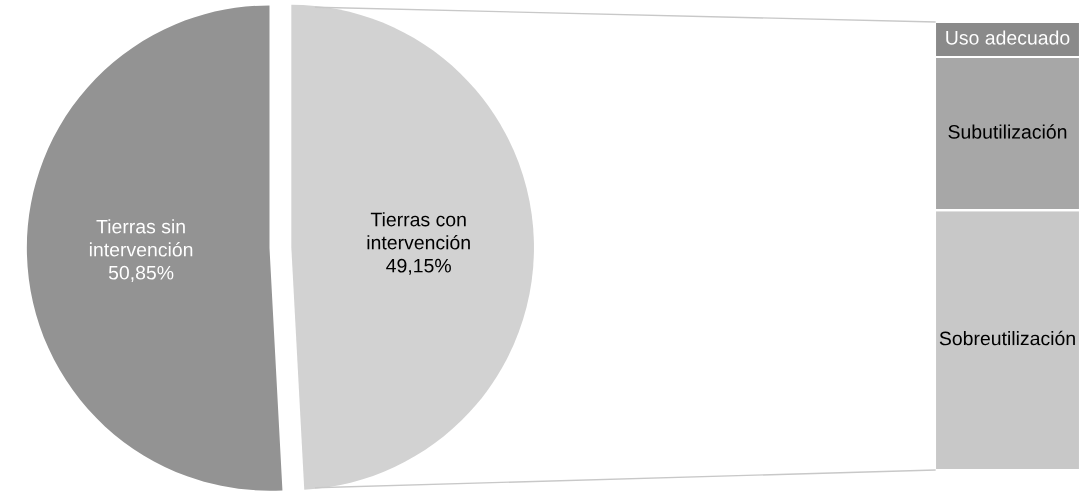 The image size is (1083, 495). Describe the element at coordinates (418, 231) in the screenshot. I see `slice-label: Tierras con intervención` at that location.